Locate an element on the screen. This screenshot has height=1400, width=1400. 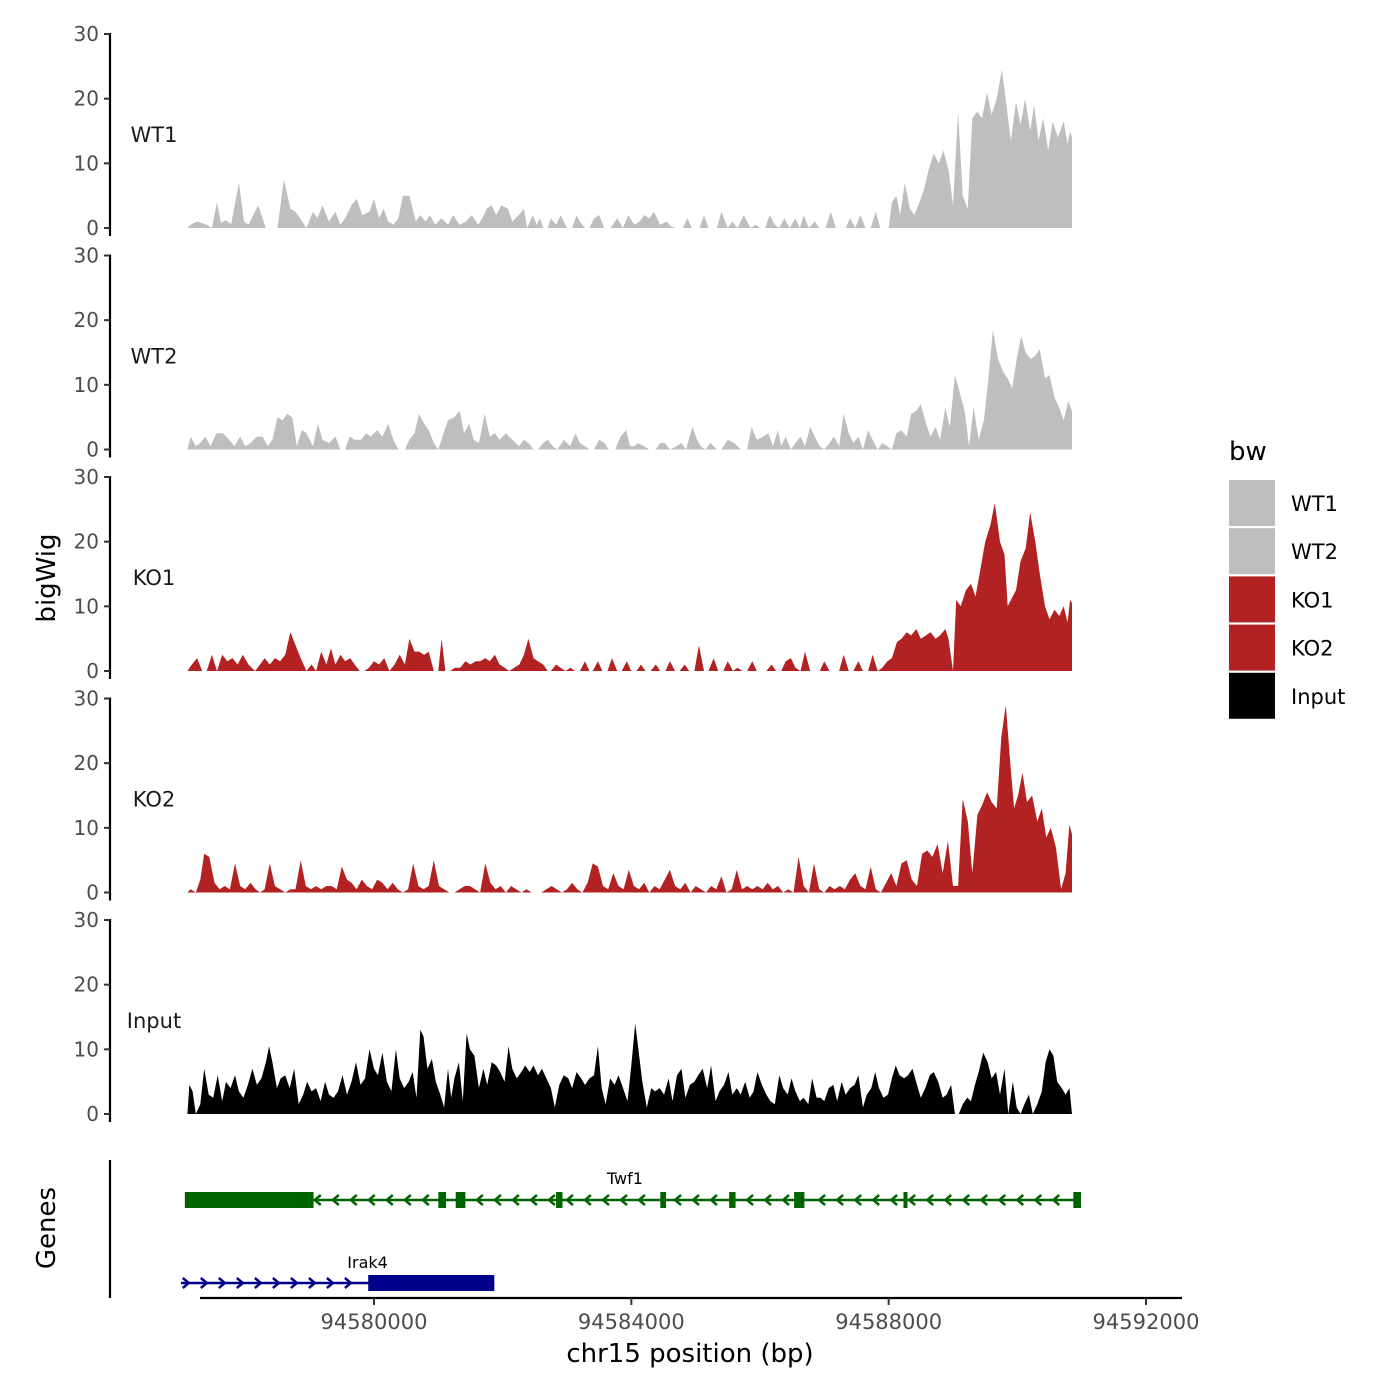
x-tick-label: 94592000 is located at coordinates (1146, 1322).